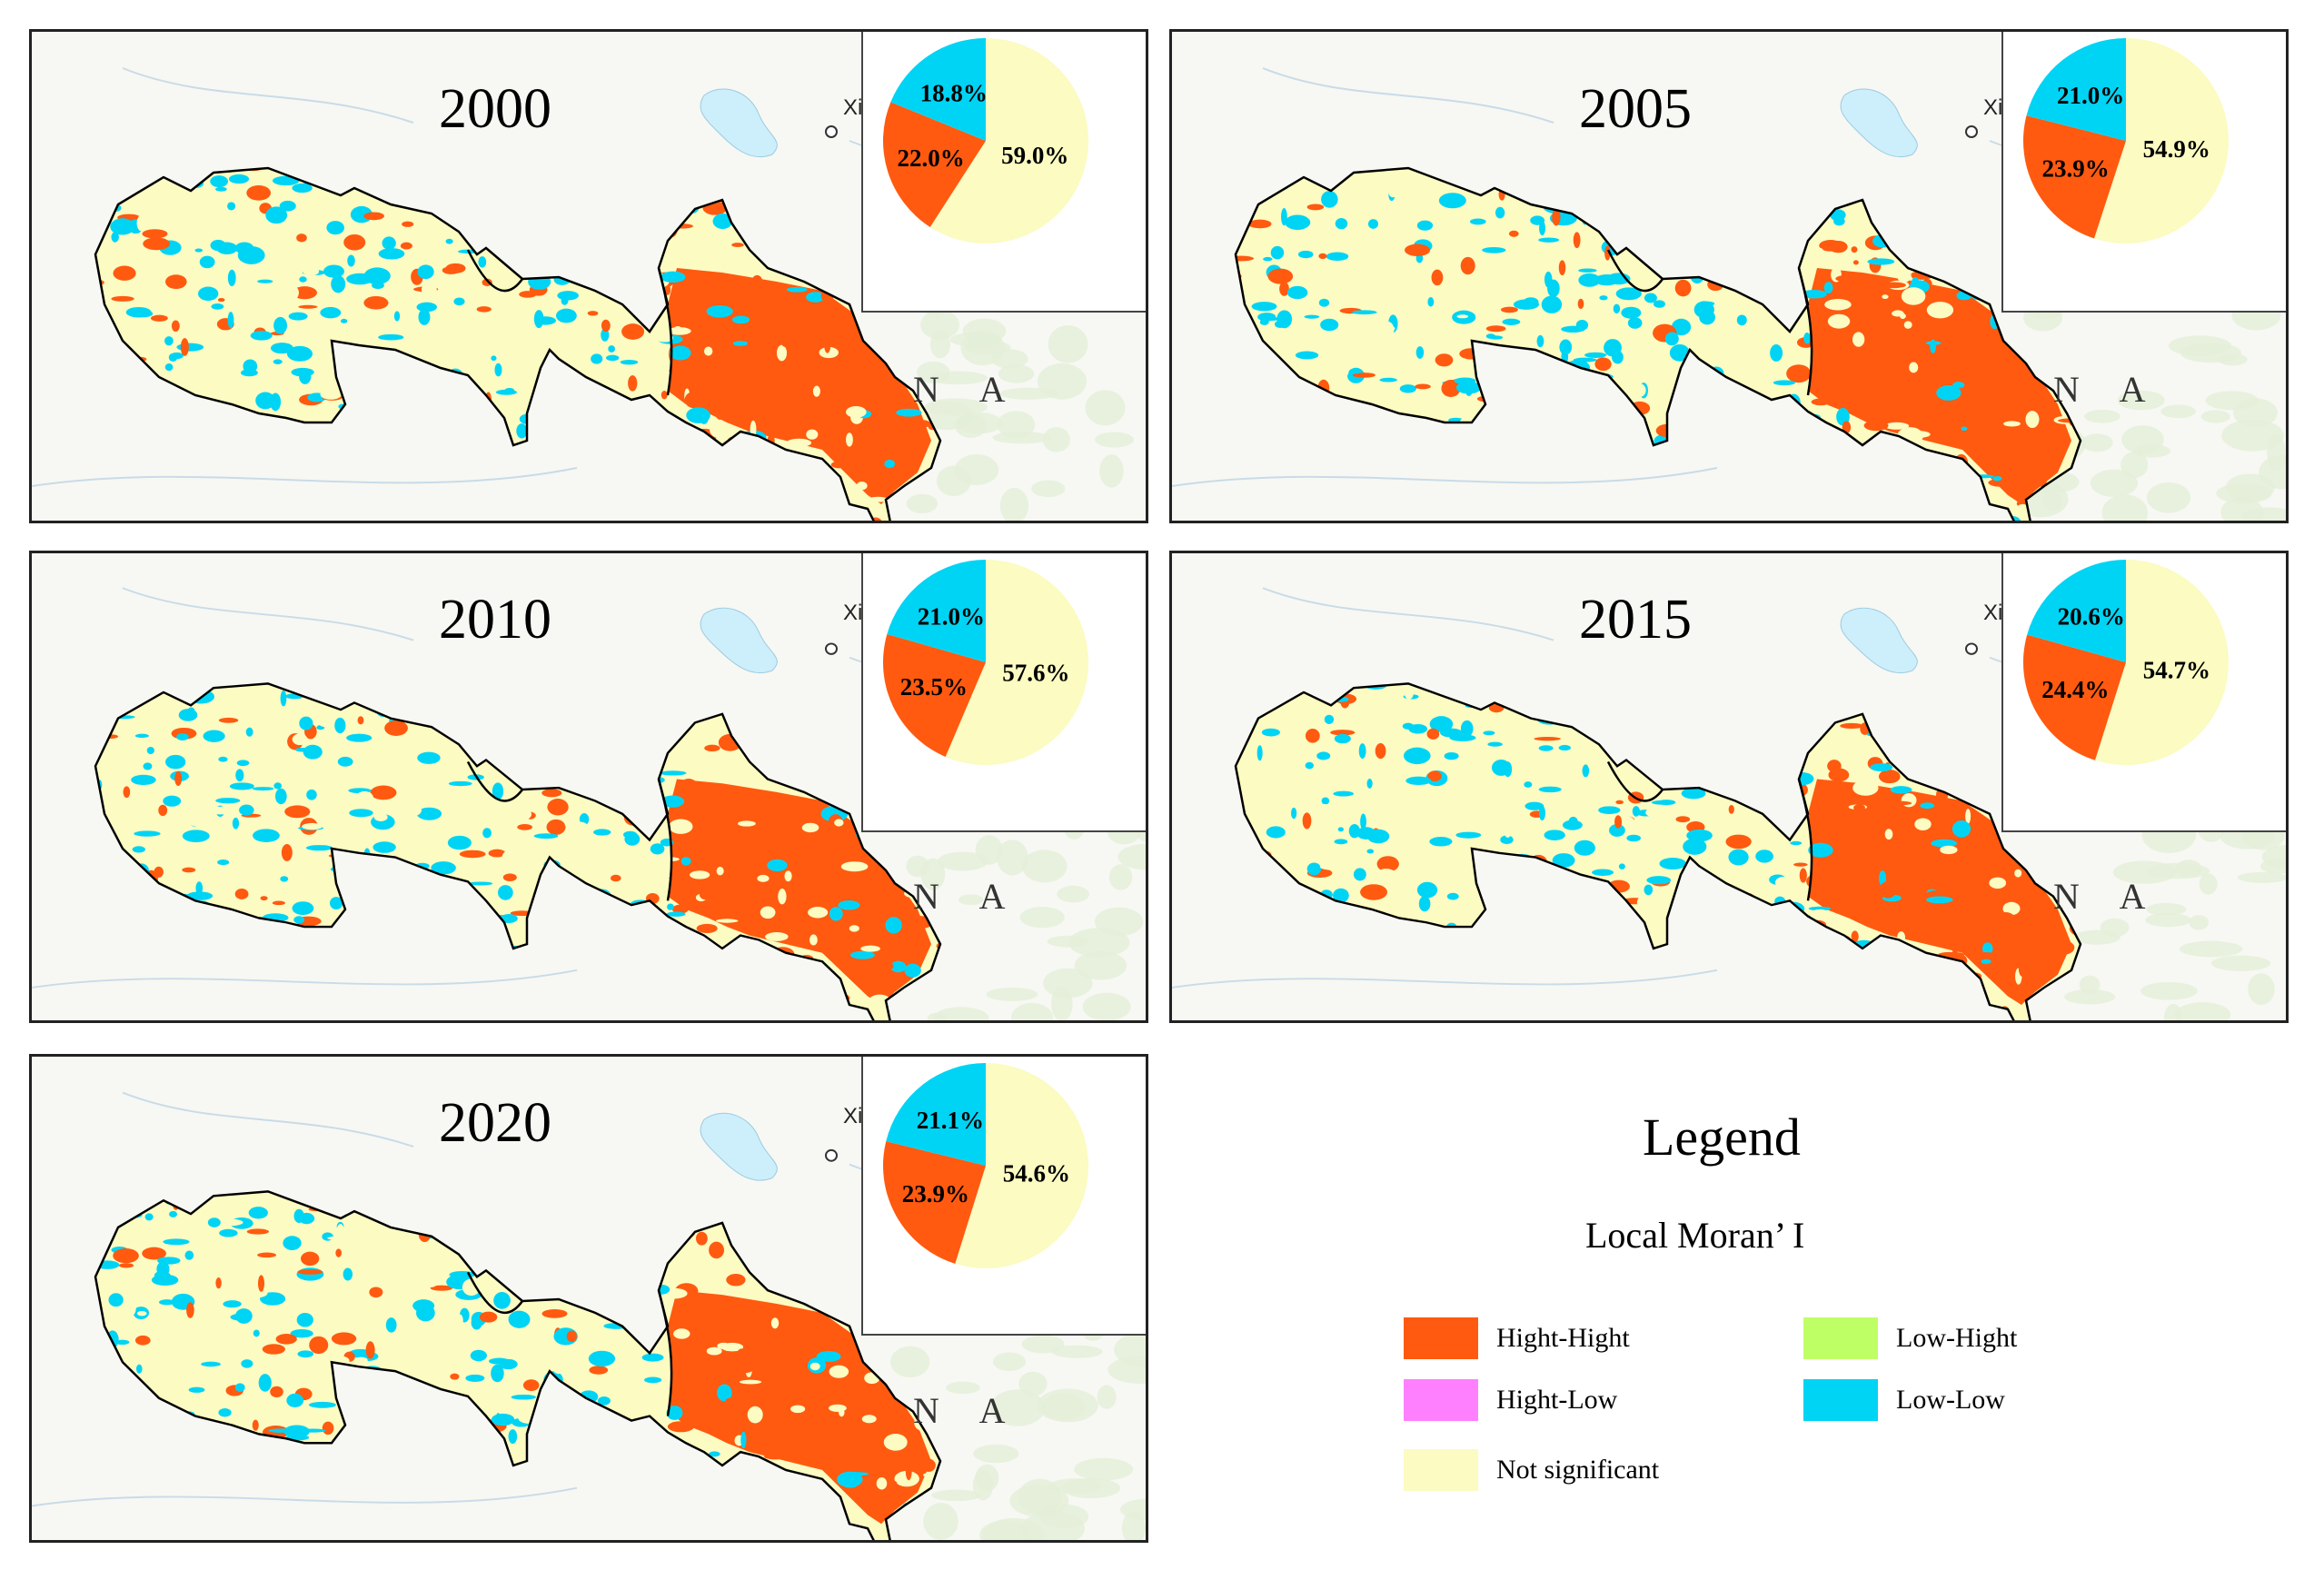 This screenshot has height=1570, width=2324. I want to click on pie-inset: 59.0% 22.0% 18.8%, so click(1003, 172).